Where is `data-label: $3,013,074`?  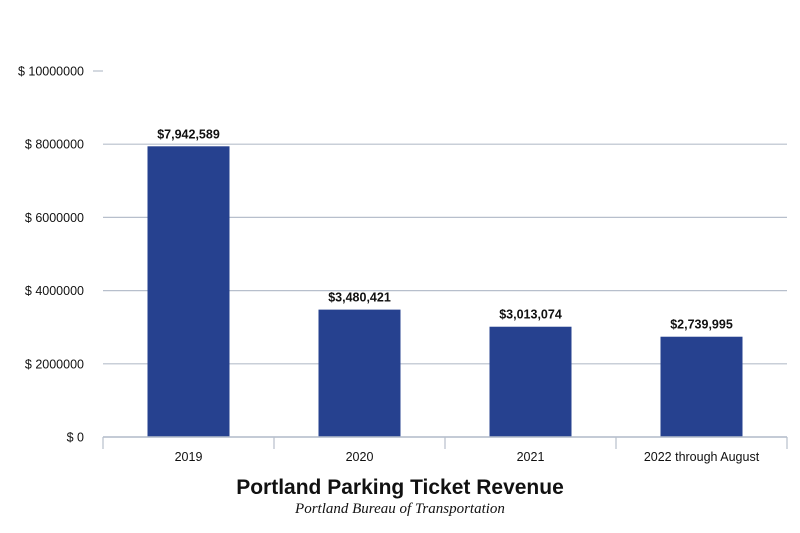
data-label: $3,013,074 is located at coordinates (530, 315).